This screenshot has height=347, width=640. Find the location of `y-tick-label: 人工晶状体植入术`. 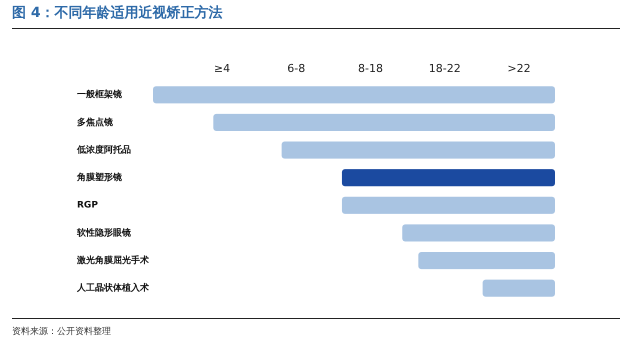

y-tick-label: 人工晶状体植入术 is located at coordinates (113, 288).